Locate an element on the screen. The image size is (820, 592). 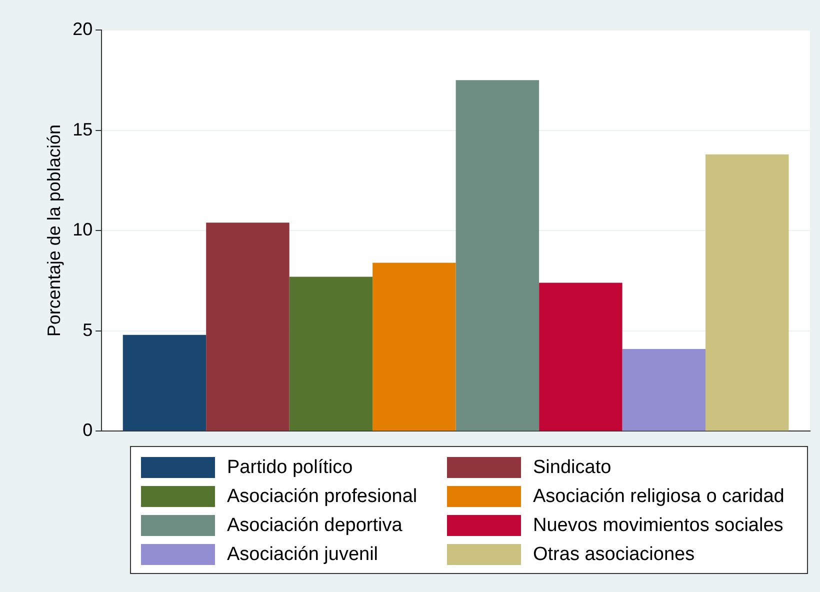
legend-label: Asociación juvenil is located at coordinates (302, 555).